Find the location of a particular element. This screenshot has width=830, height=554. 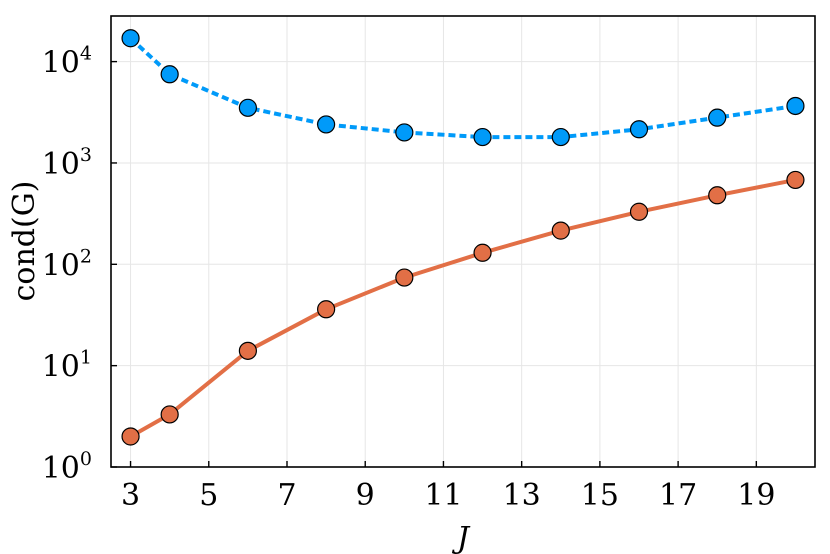

y-tick-label: 10⁴ is located at coordinates (67, 62).